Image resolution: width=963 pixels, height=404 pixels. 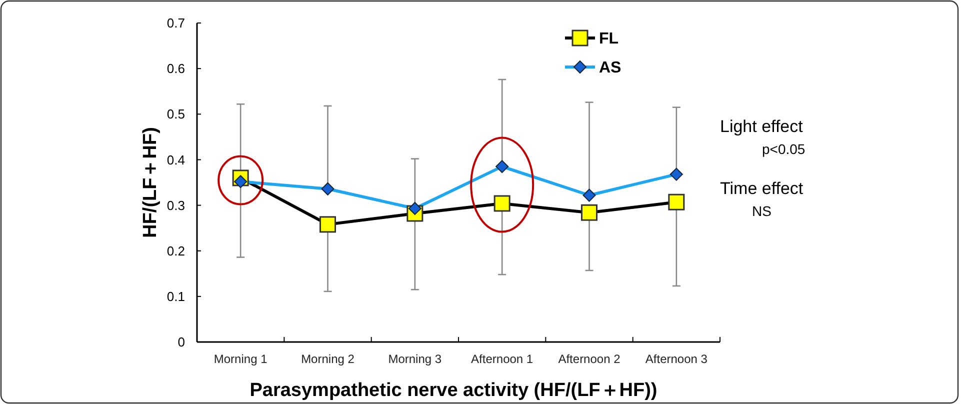 What do you see at coordinates (241, 359) in the screenshot?
I see `x-tick-label: Morning 1` at bounding box center [241, 359].